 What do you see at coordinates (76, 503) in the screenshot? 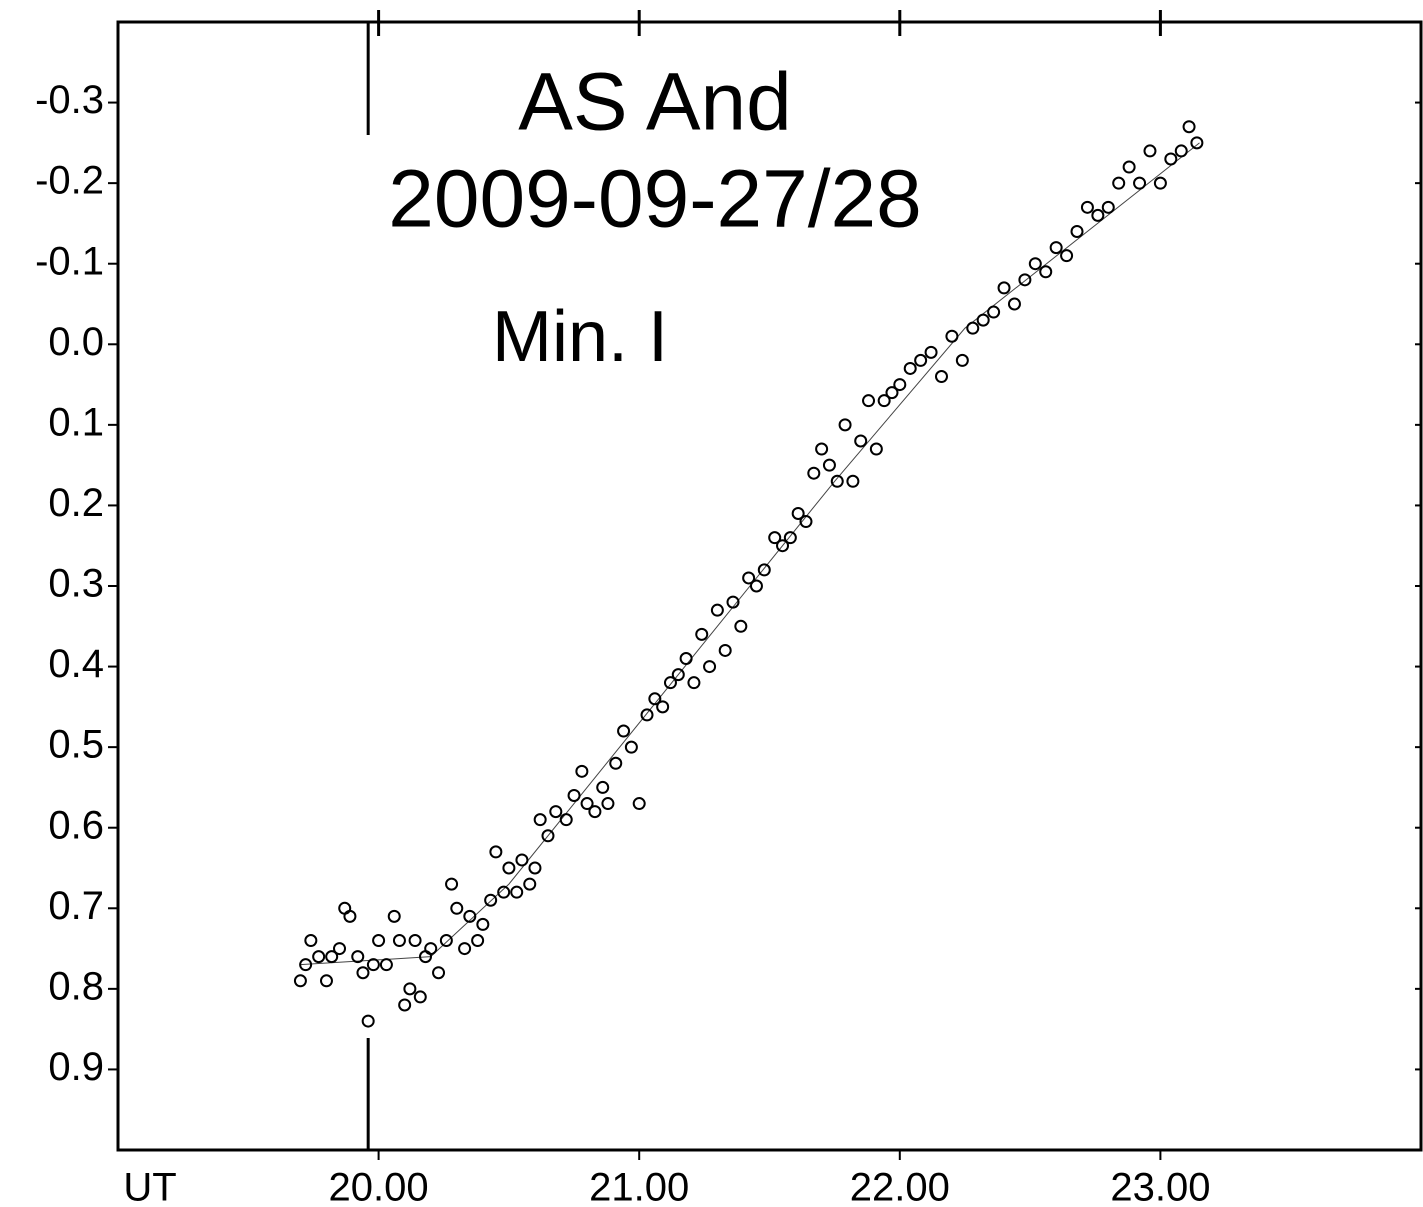
I see `y-tick-label: 0.2` at bounding box center [76, 503].